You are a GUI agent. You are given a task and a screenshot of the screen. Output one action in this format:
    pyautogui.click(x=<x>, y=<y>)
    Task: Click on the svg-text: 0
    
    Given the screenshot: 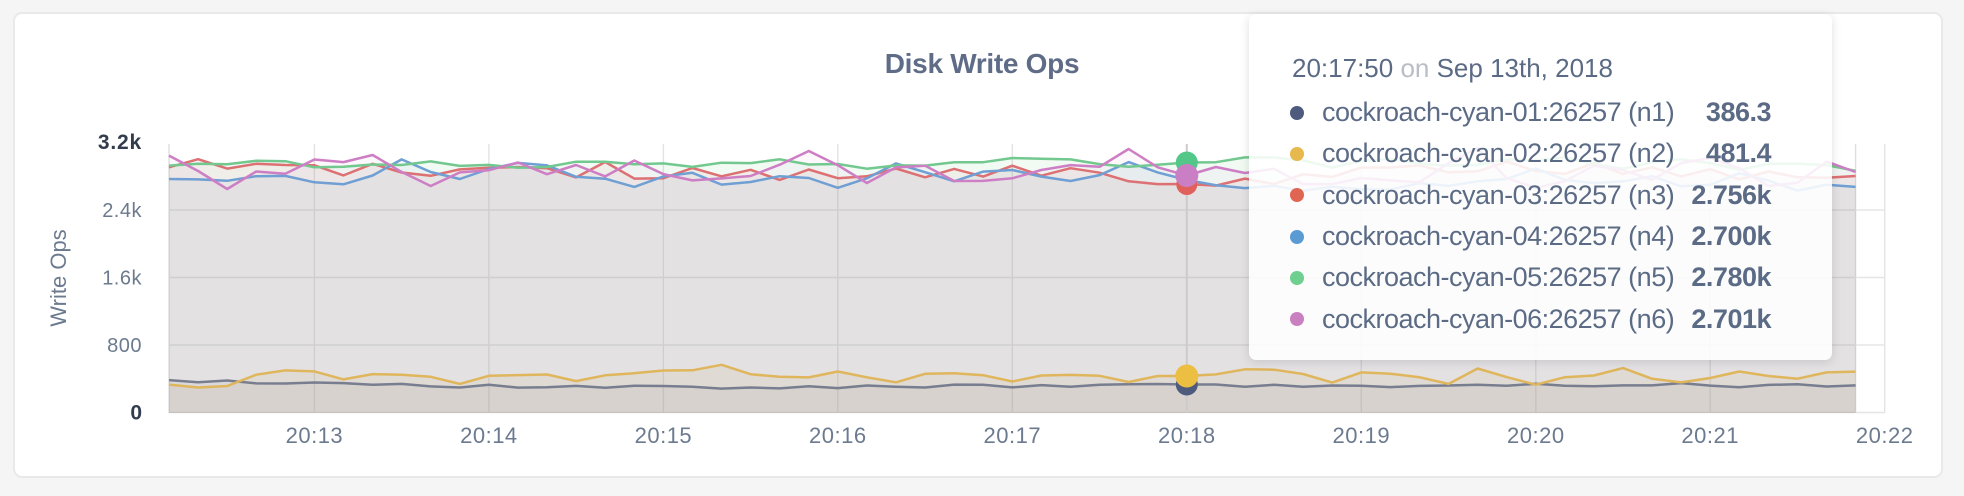 What is the action you would take?
    pyautogui.click(x=136, y=413)
    